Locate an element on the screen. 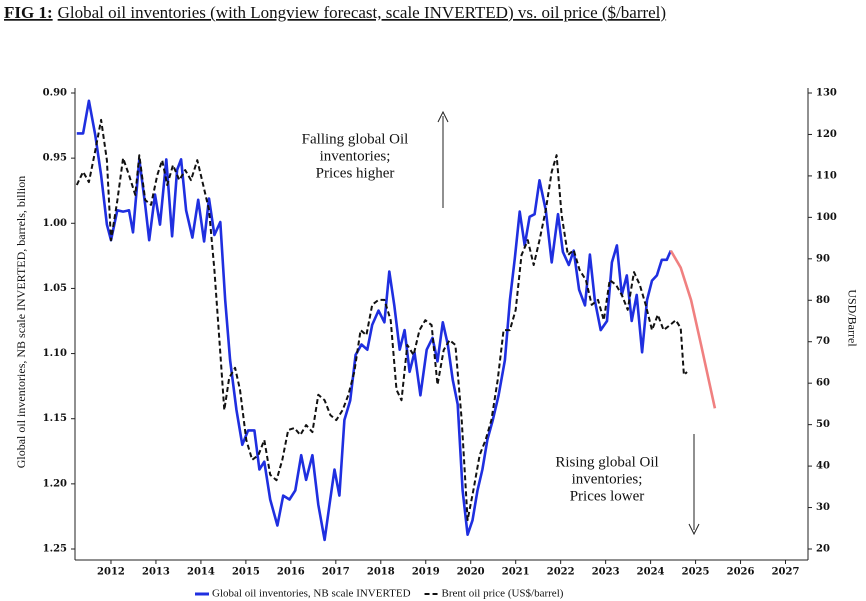 This screenshot has width=866, height=601. y2-tick-label: 110 is located at coordinates (826, 175).